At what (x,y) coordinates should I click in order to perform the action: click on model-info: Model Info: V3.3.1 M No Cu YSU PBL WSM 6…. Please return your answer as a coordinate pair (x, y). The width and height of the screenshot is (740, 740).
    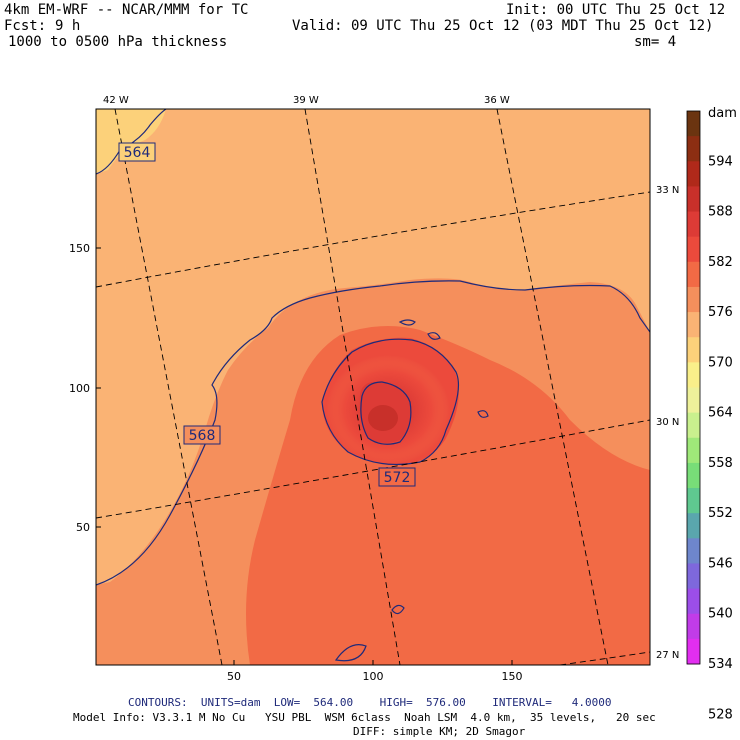
    Looking at the image, I should click on (364, 717).